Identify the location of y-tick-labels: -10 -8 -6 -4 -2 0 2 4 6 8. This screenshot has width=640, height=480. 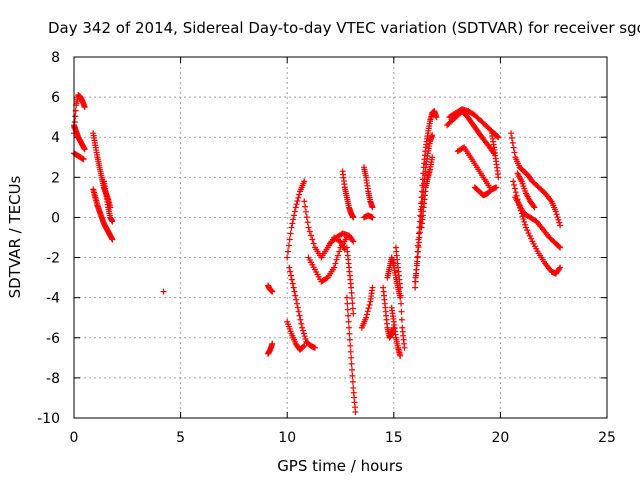
(48, 238).